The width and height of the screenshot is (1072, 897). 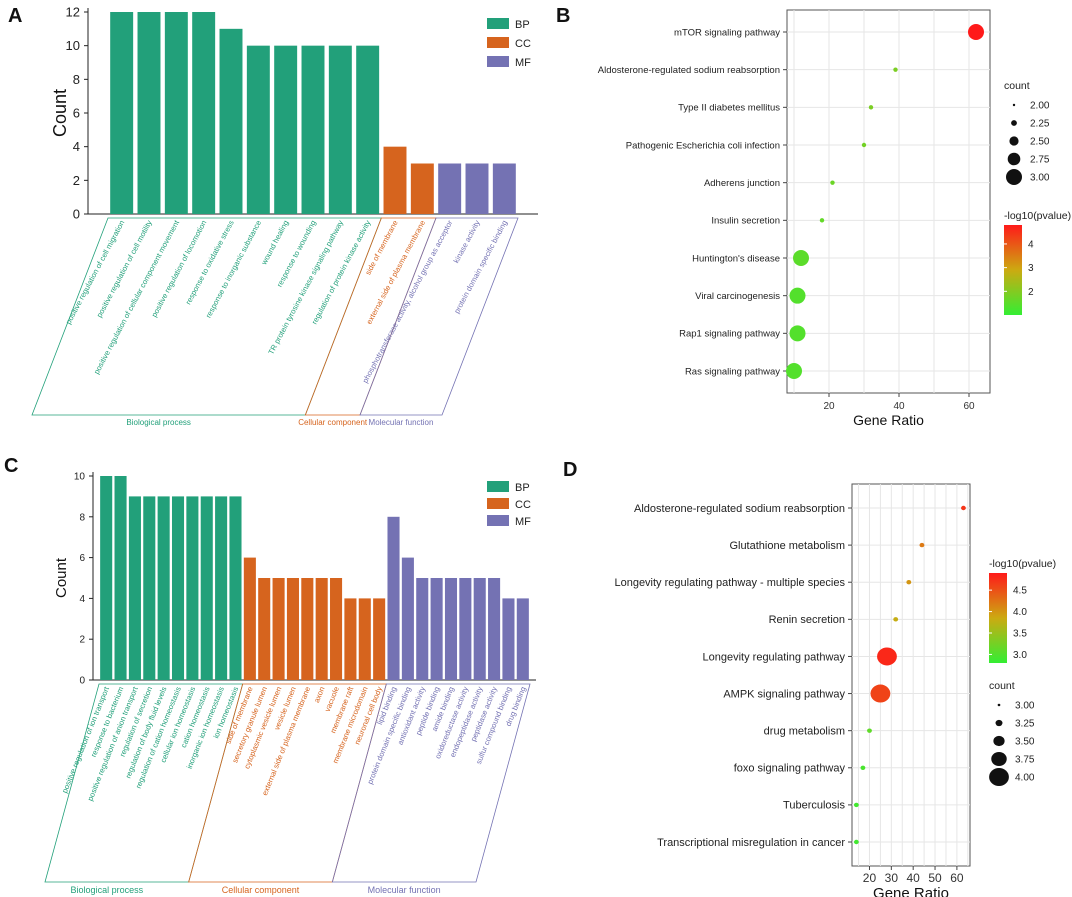 I want to click on color-tick-label: 3.0, so click(x=1020, y=655).